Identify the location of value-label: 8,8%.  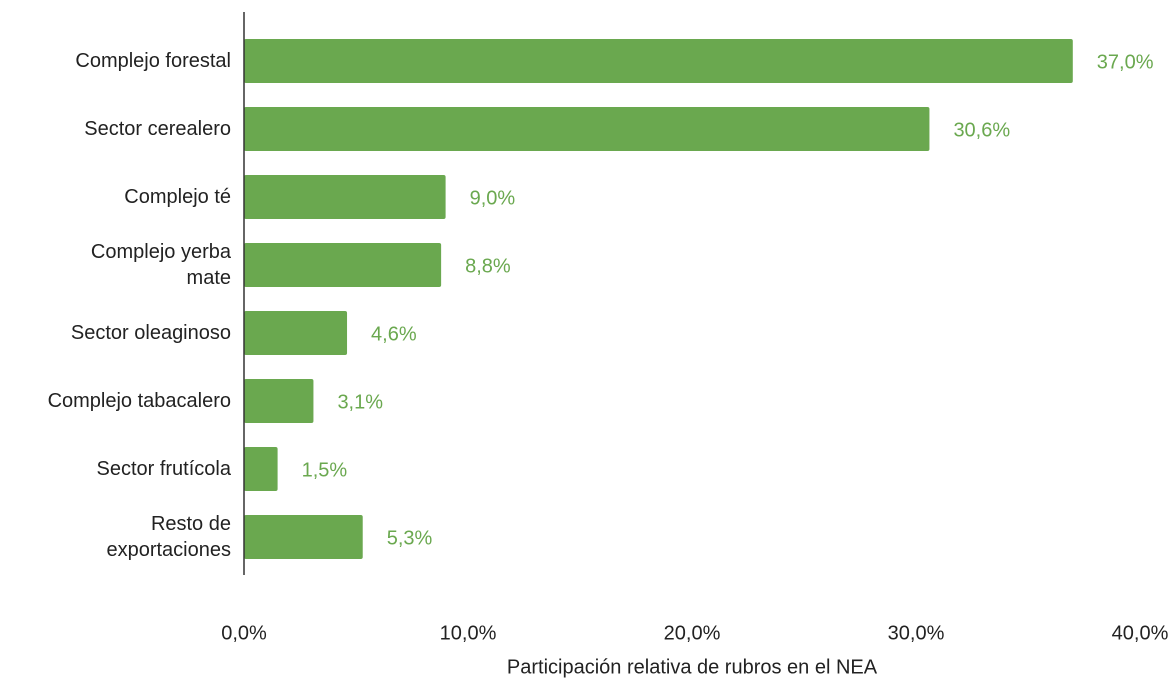
(488, 266).